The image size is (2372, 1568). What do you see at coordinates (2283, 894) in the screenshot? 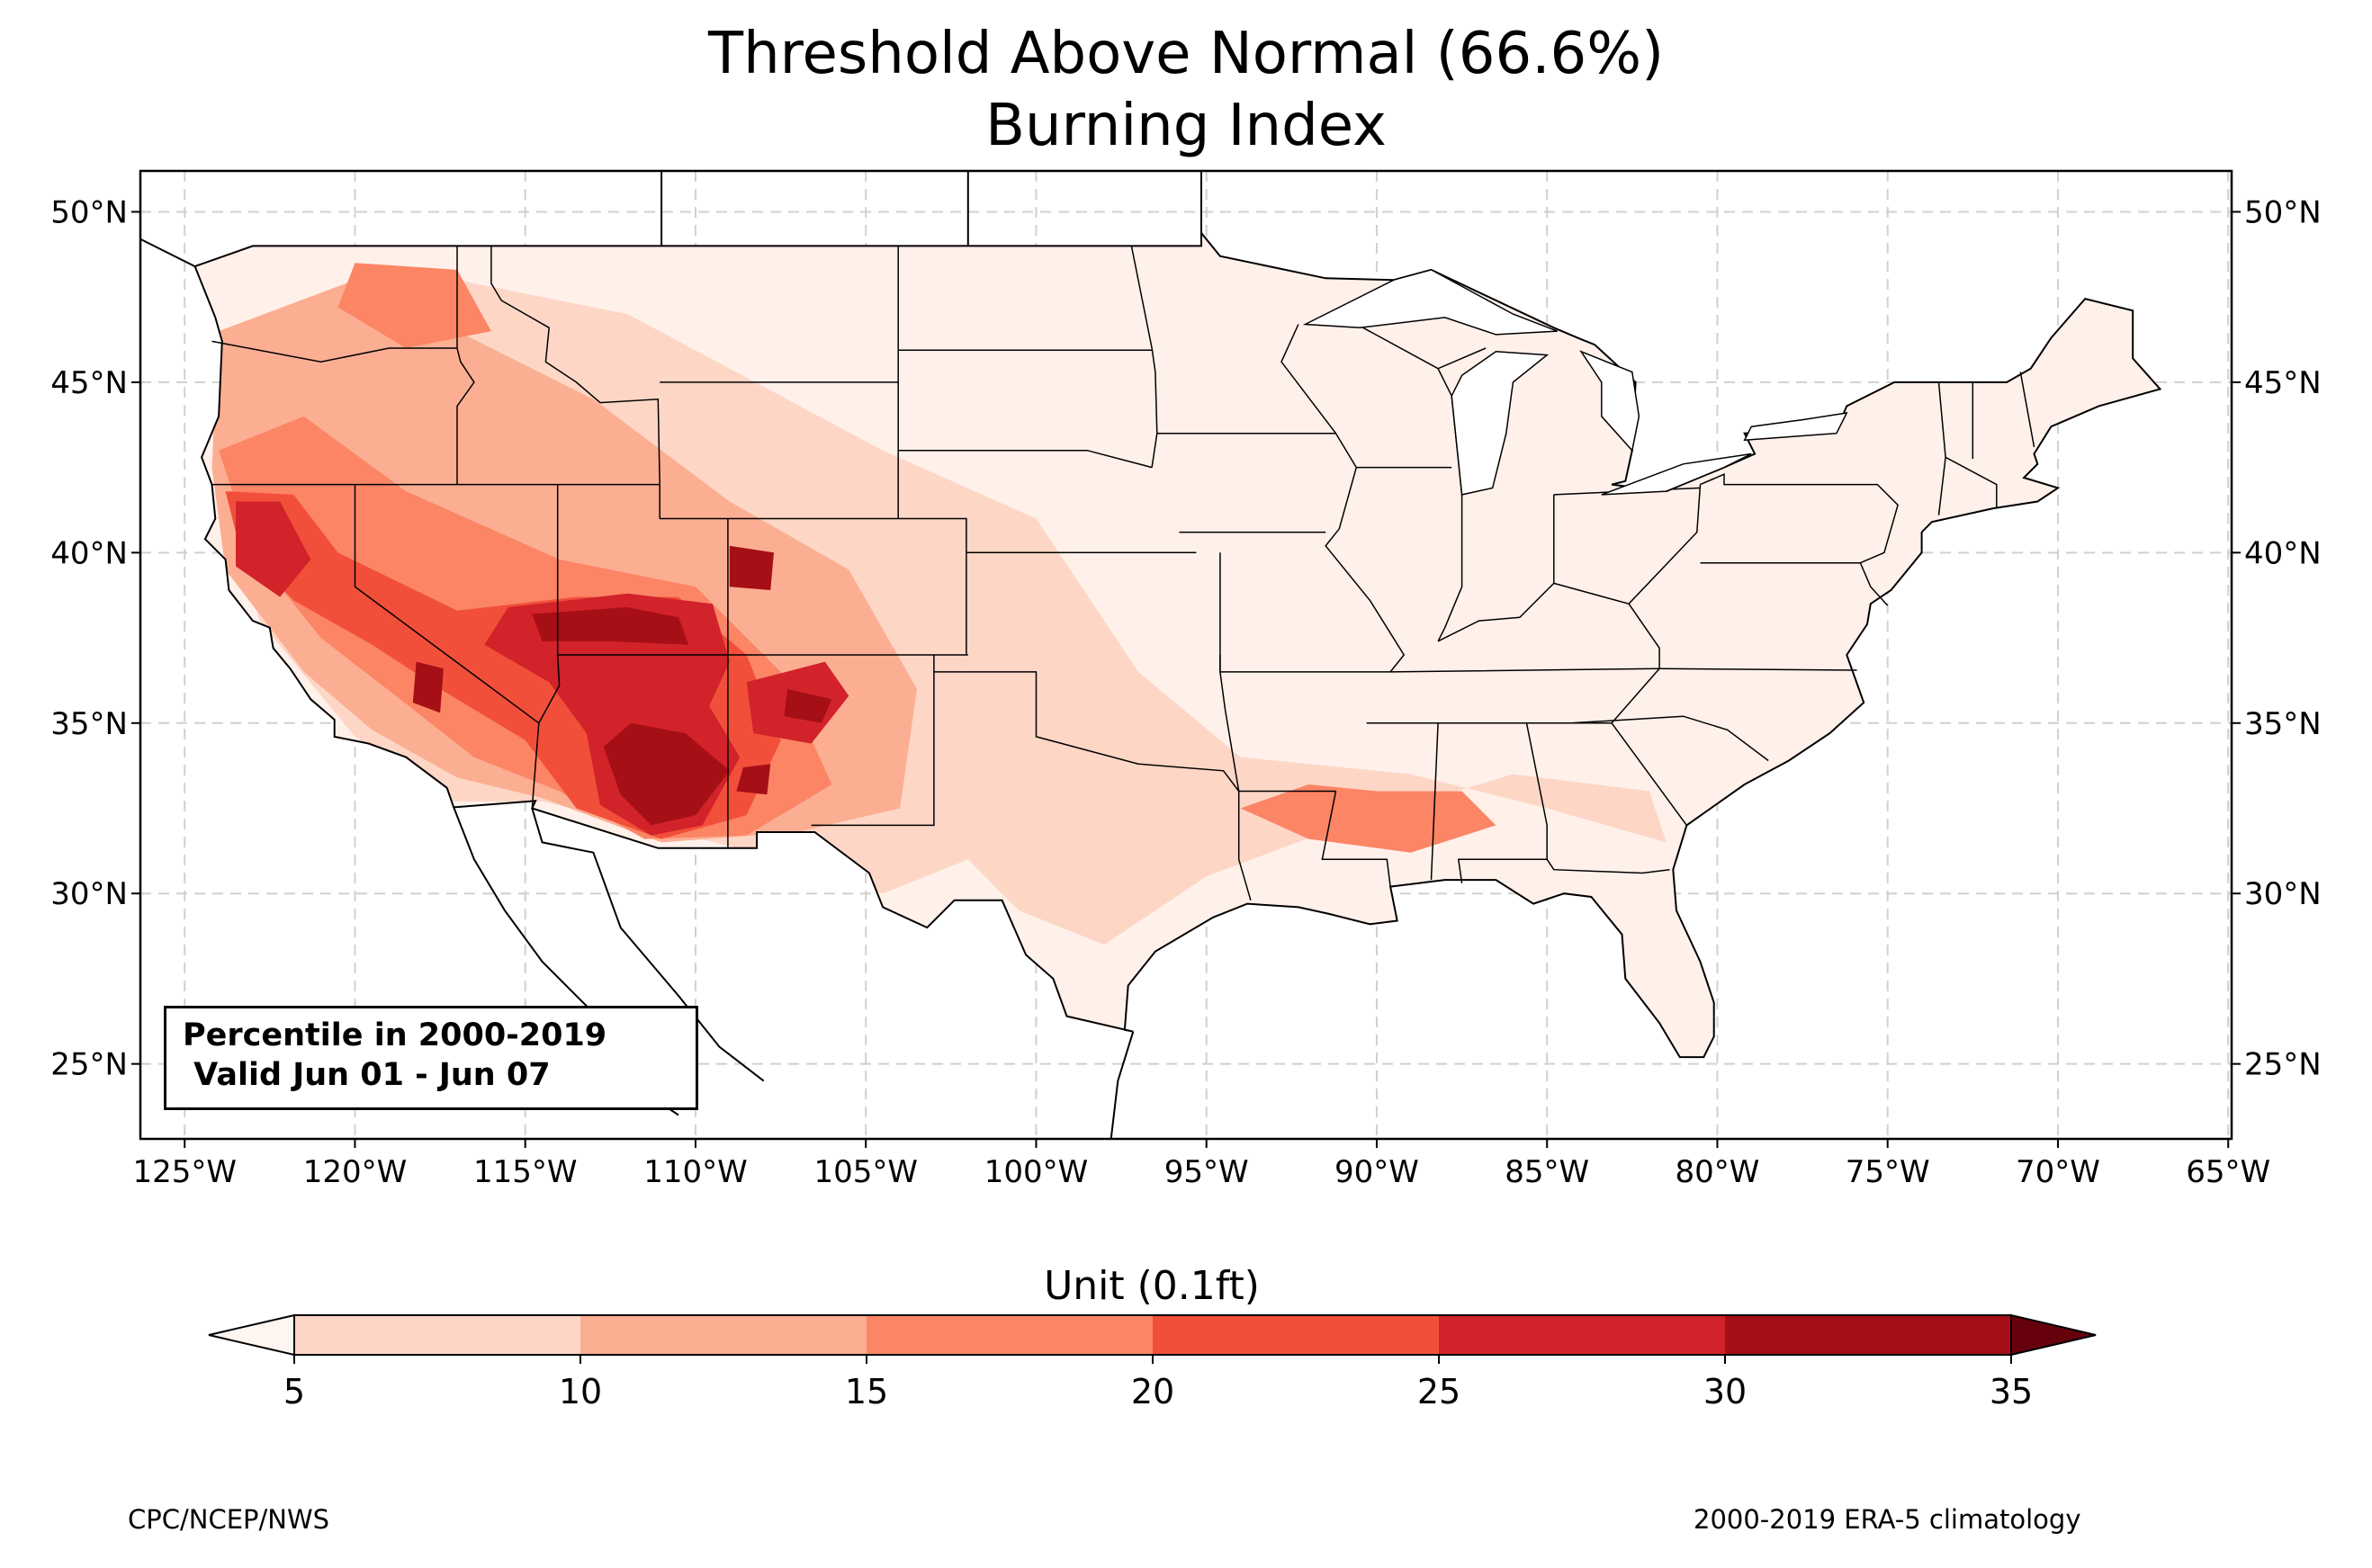
I see `lat-tick-label-right: 30°N` at bounding box center [2283, 894].